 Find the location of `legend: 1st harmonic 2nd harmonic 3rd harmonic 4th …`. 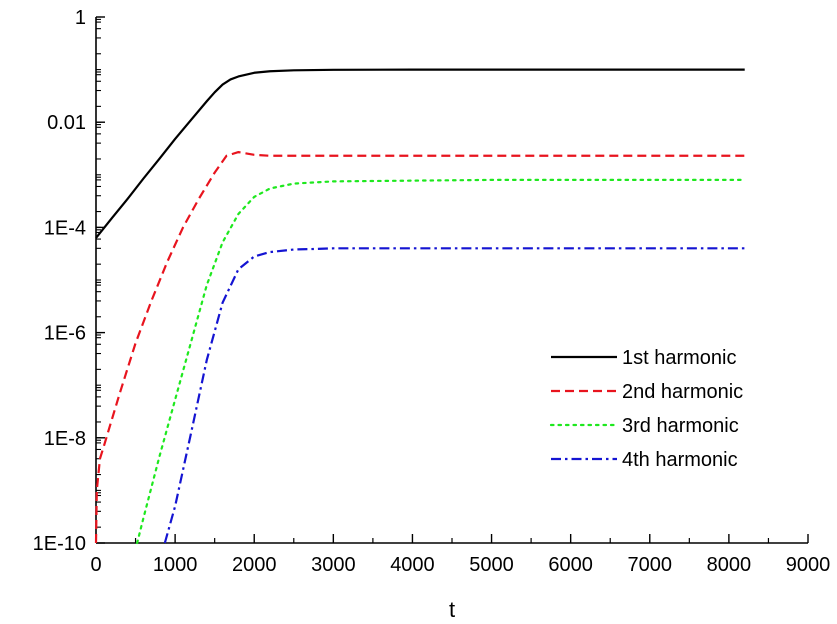

legend: 1st harmonic 2nd harmonic 3rd harmonic 4th … is located at coordinates (646, 409).